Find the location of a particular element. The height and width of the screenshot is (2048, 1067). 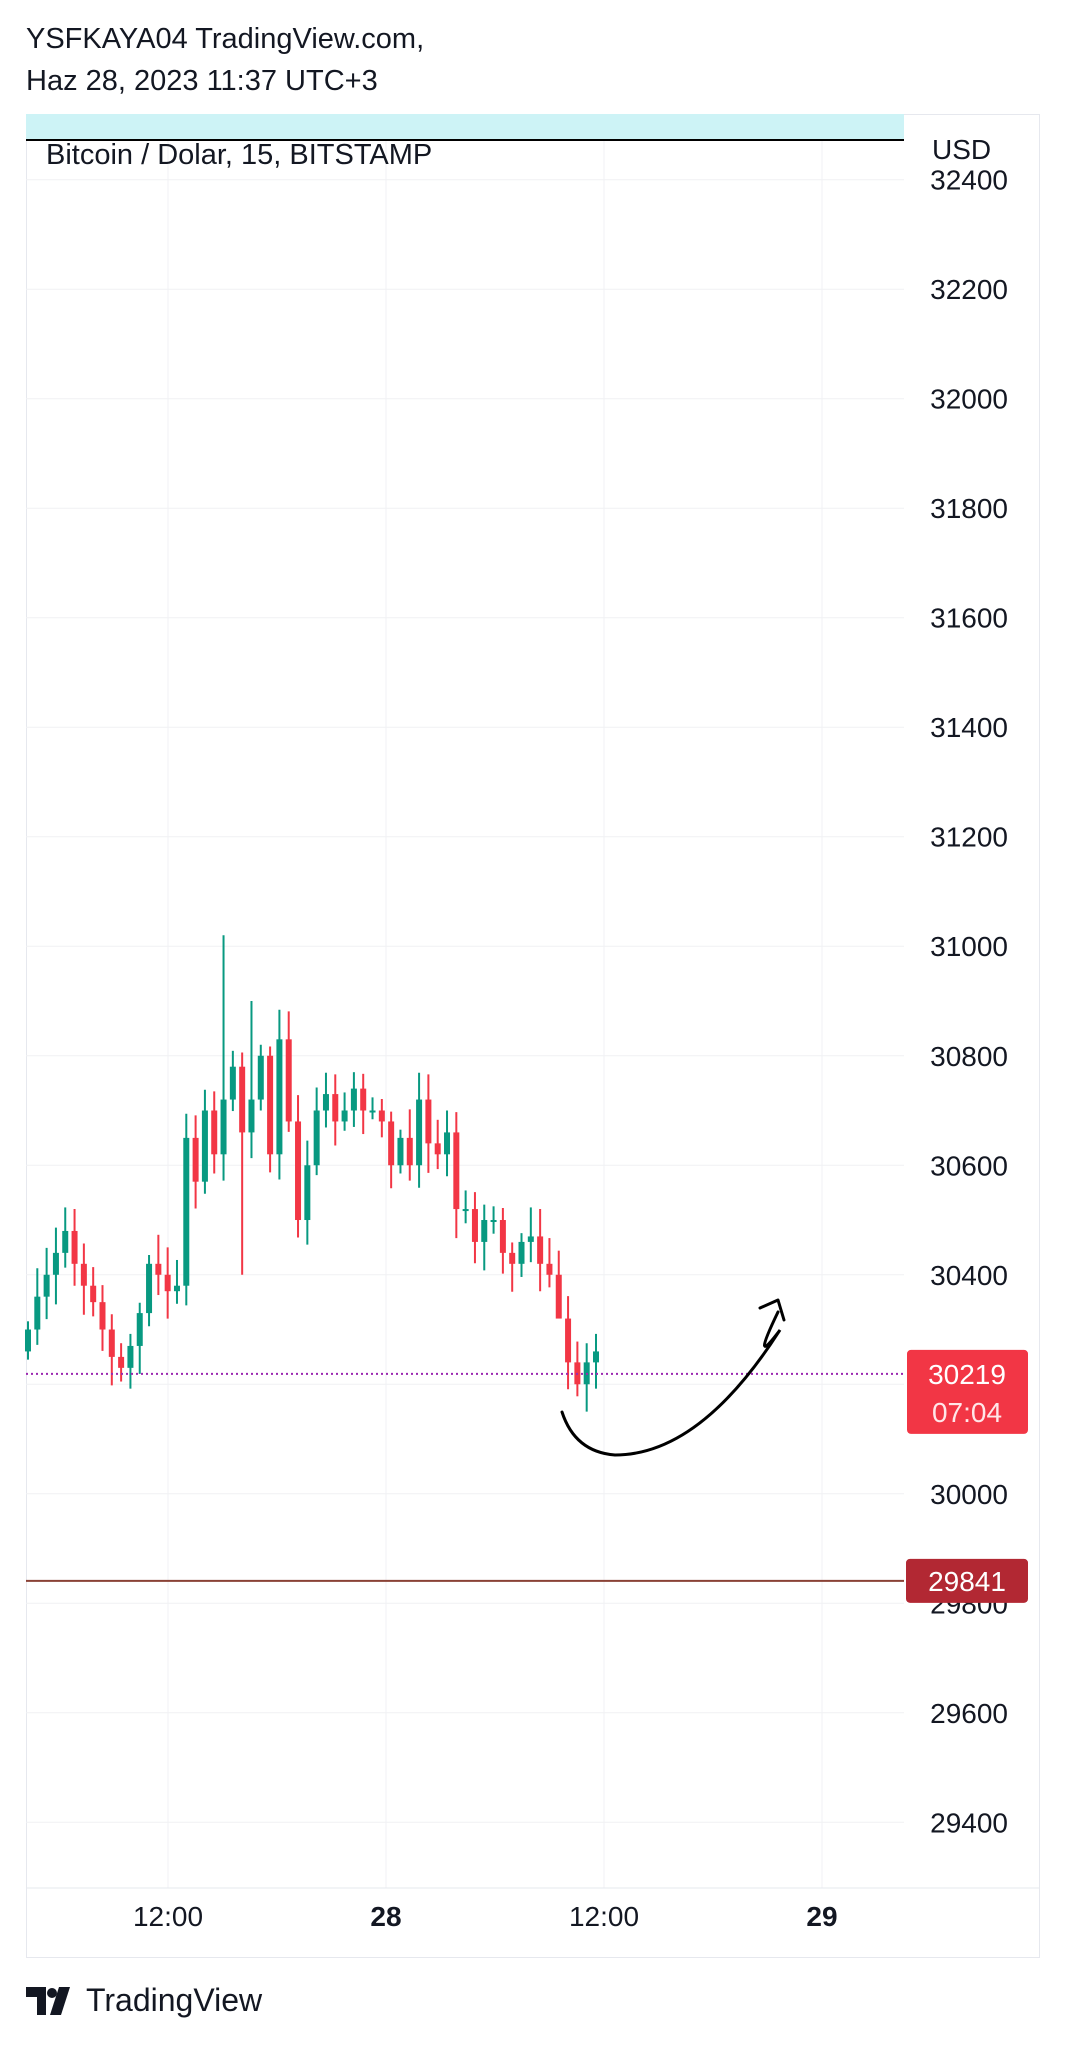

symbol-label: Bitcoin / Dolar, 15, BITSTAMP is located at coordinates (239, 155).